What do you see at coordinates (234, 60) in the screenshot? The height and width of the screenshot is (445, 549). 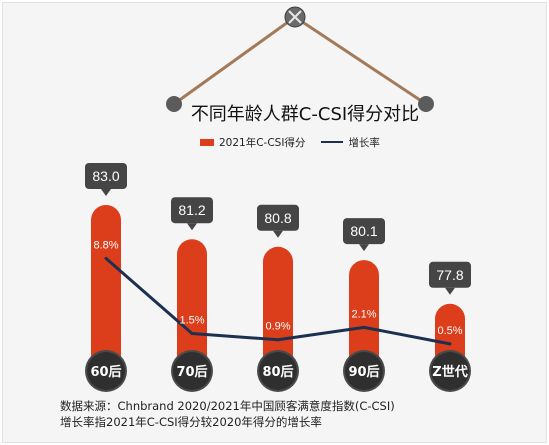 I see `hanger-string-left` at bounding box center [234, 60].